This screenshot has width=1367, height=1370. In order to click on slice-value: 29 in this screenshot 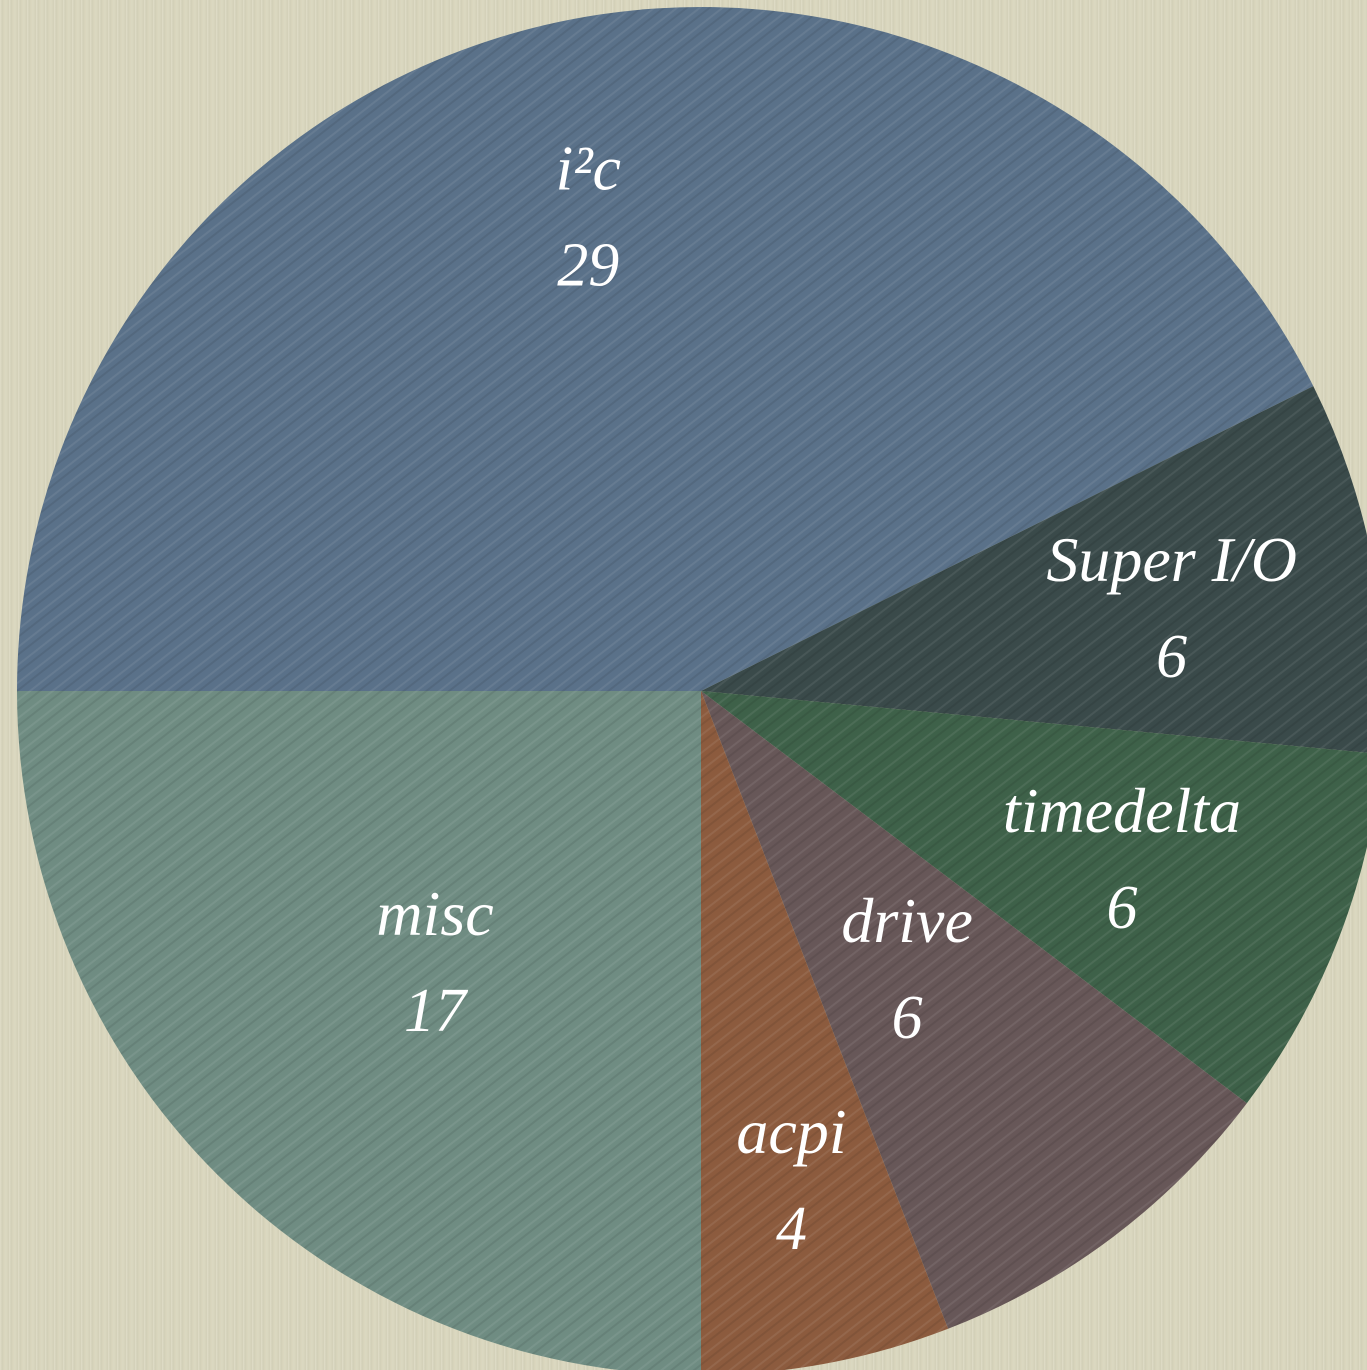, I will do `click(588, 266)`.